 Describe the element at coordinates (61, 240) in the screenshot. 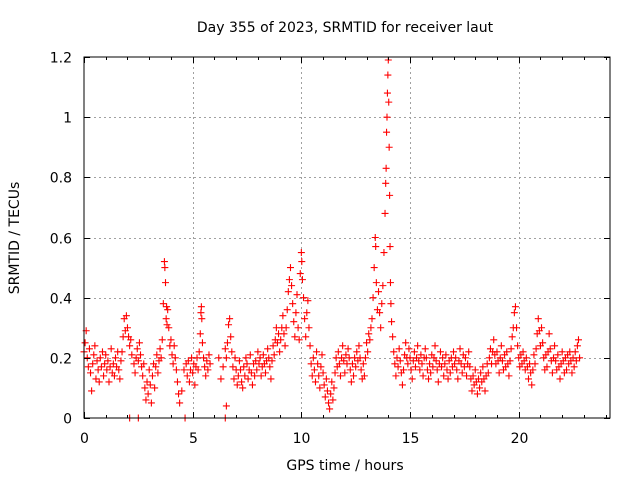

I see `y-tick-label: 0.6` at that location.